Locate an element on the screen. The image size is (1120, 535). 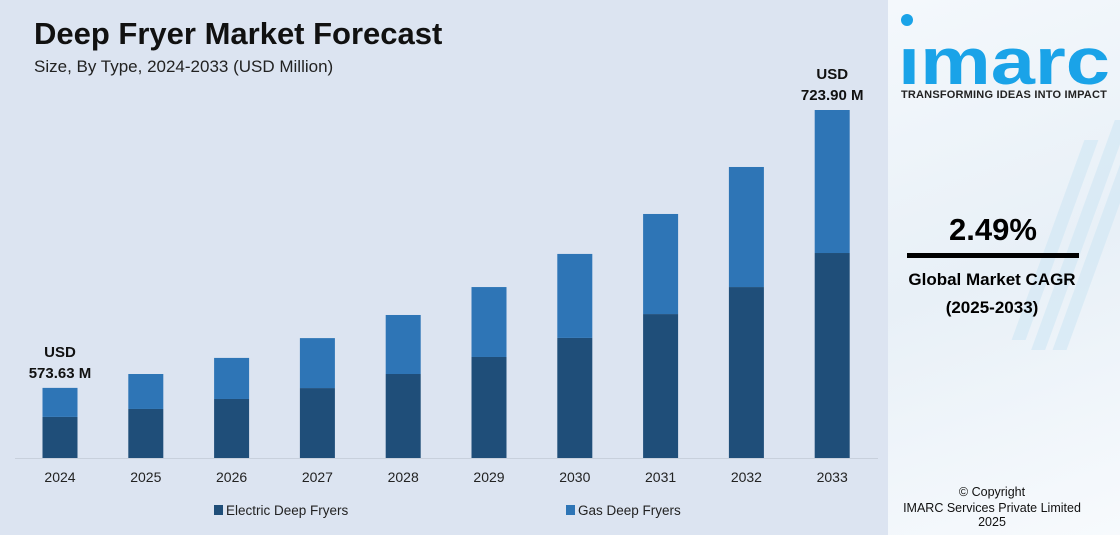
legend-label: Gas Deep Fryers is located at coordinates (629, 510).